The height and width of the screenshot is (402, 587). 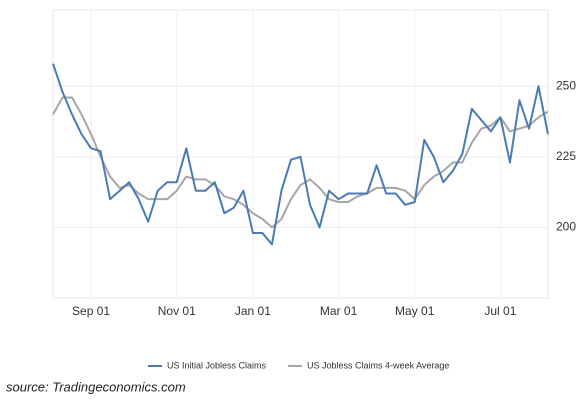 What do you see at coordinates (253, 311) in the screenshot?
I see `x-tick-label: Jan 01` at bounding box center [253, 311].